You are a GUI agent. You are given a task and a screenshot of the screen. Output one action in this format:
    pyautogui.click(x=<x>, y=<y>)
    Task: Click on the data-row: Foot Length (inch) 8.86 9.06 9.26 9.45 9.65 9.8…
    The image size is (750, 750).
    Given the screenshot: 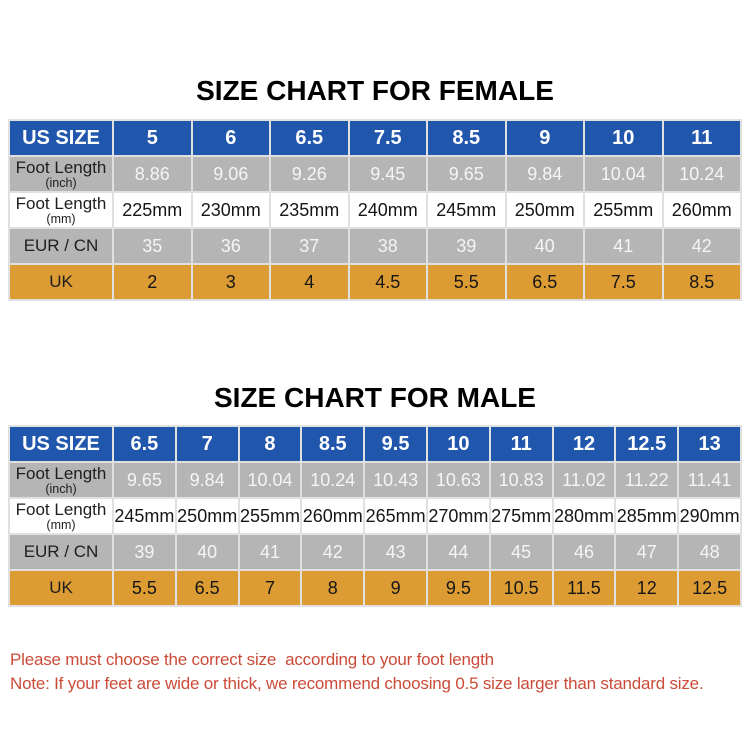 What is the action you would take?
    pyautogui.click(x=375, y=174)
    